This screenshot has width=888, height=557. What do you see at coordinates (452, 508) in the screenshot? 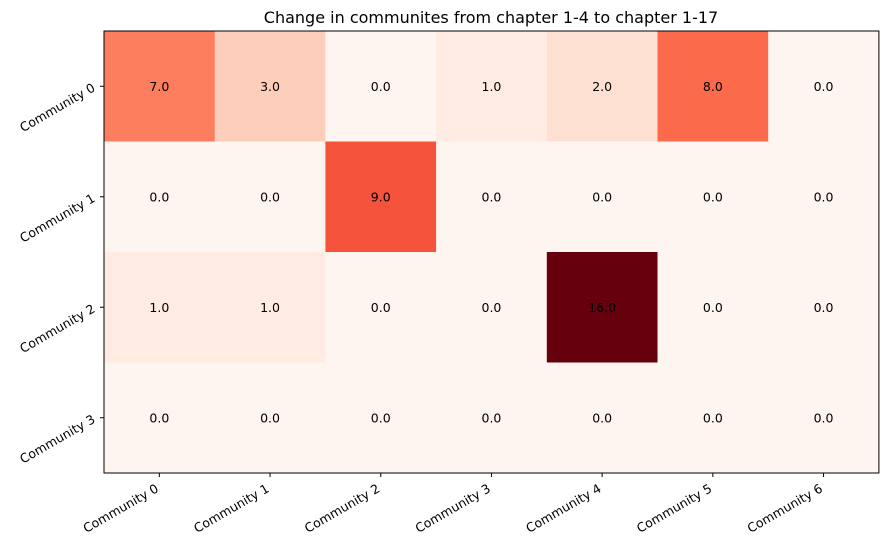
I see `x-tick-label: Community 3` at bounding box center [452, 508].